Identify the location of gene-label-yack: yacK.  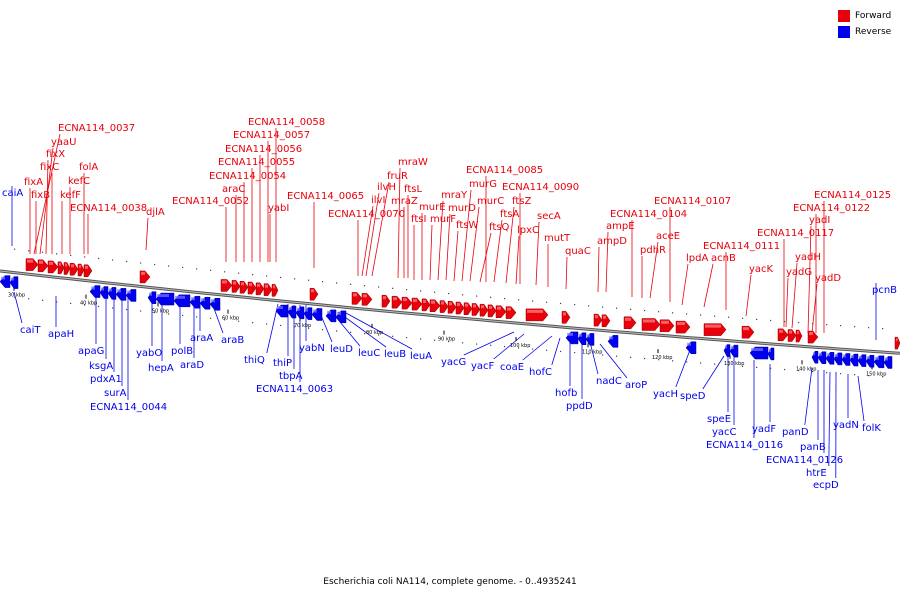
(761, 269).